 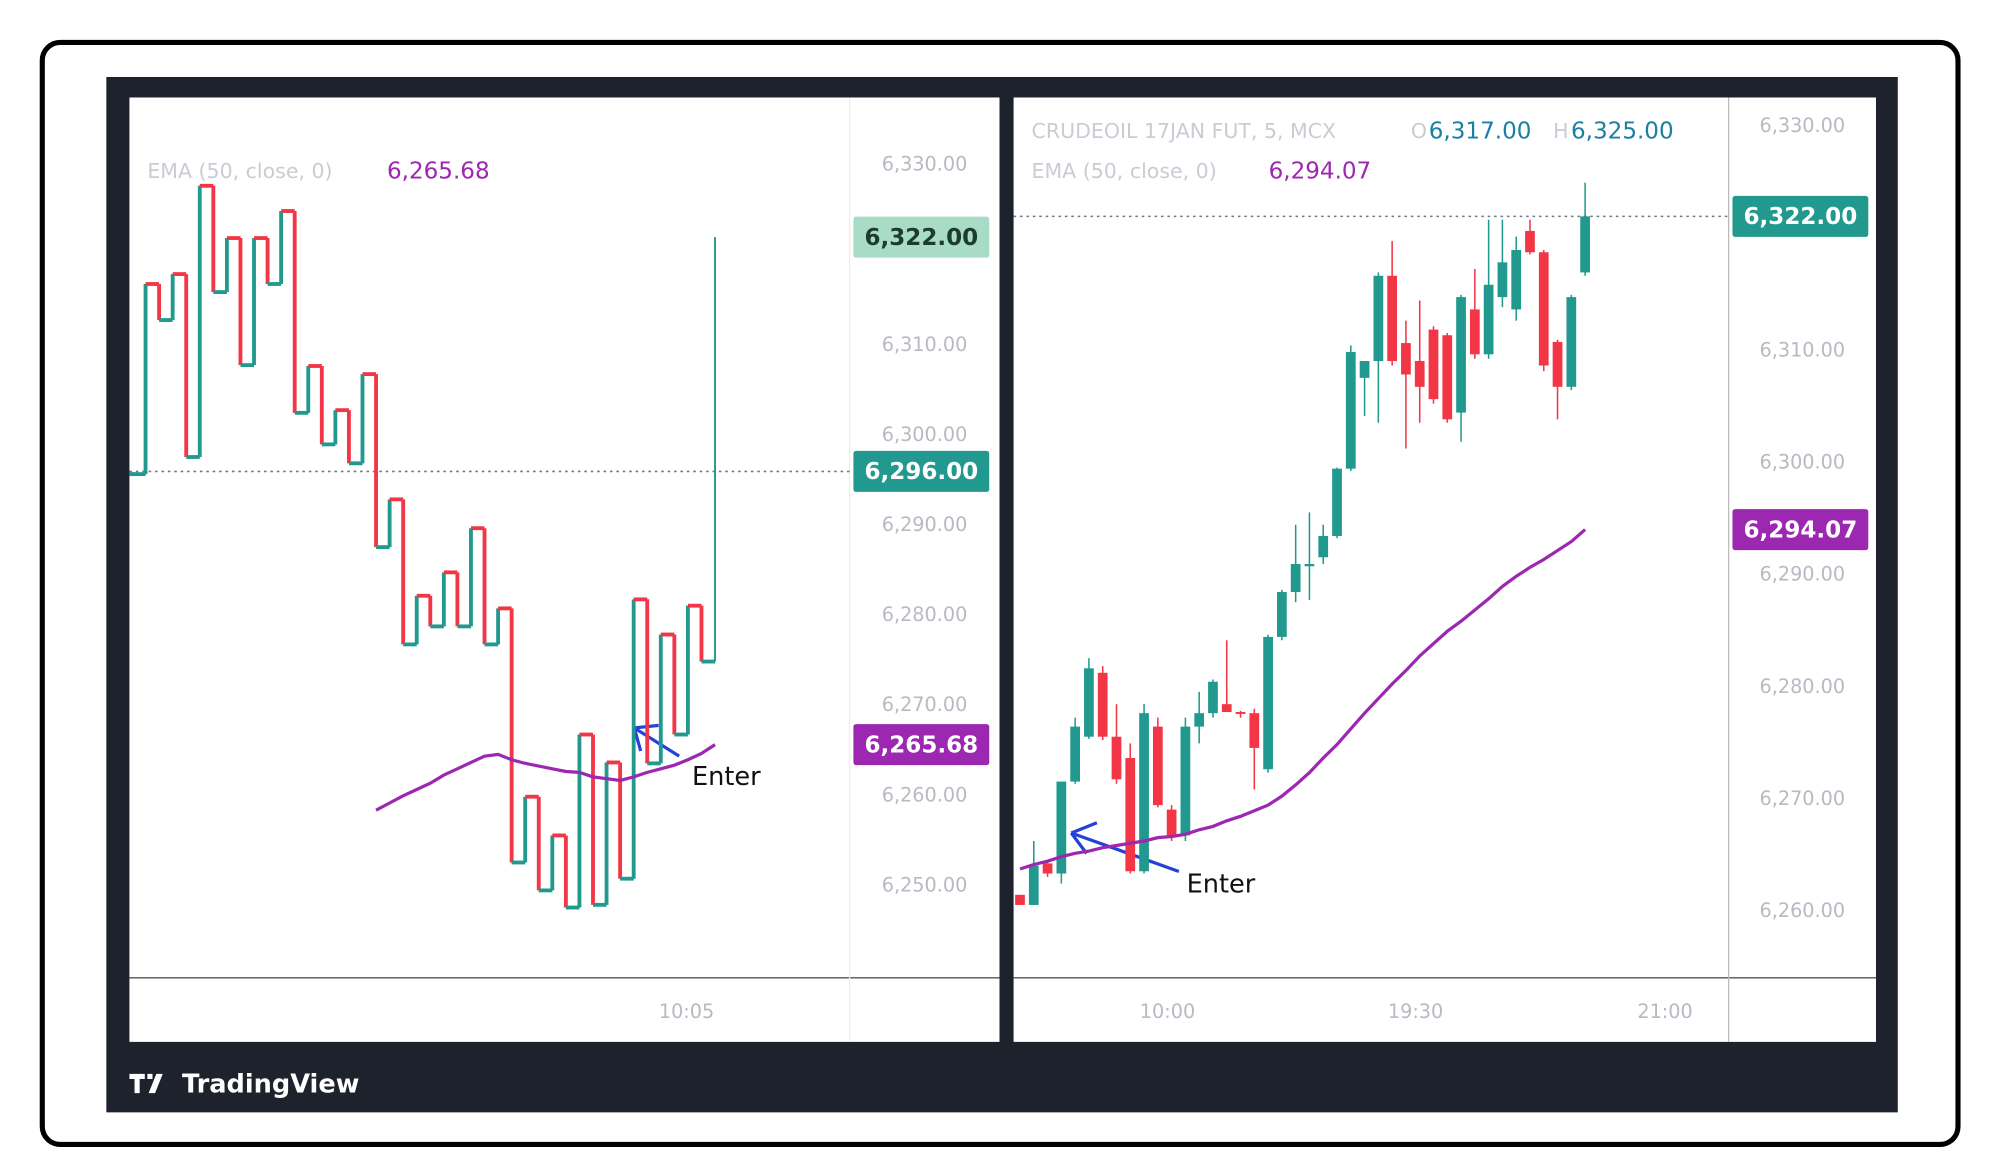 What do you see at coordinates (1184, 131) in the screenshot?
I see `symbol: CRUDEOIL 17JAN FUT, 5, MCX` at bounding box center [1184, 131].